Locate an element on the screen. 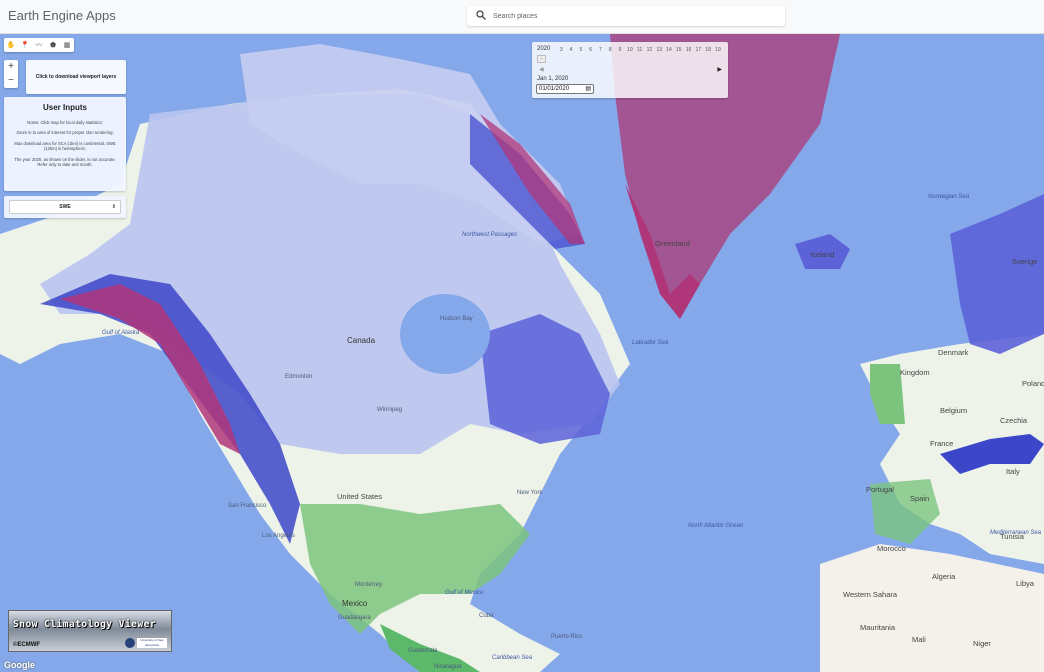  user-inputs-title: User Inputs is located at coordinates (64, 107).